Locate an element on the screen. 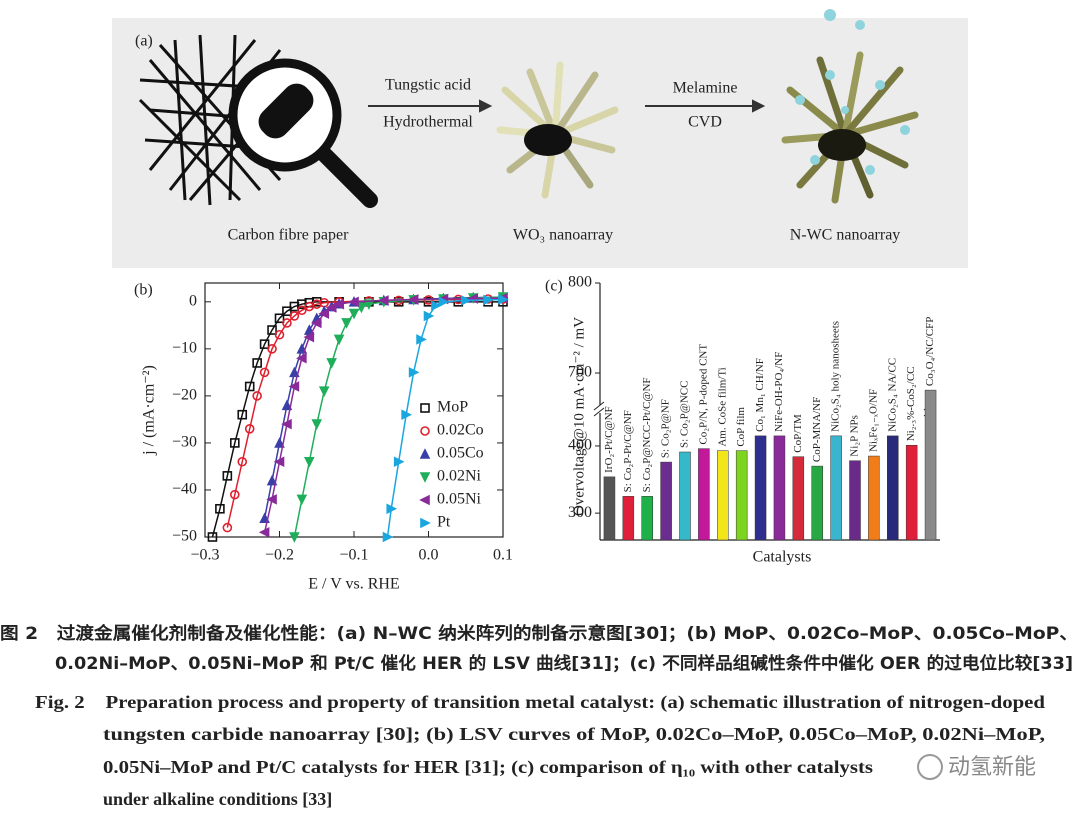 Image resolution: width=1080 pixels, height=813 pixels. step-label: Hydrothermal is located at coordinates (428, 122).